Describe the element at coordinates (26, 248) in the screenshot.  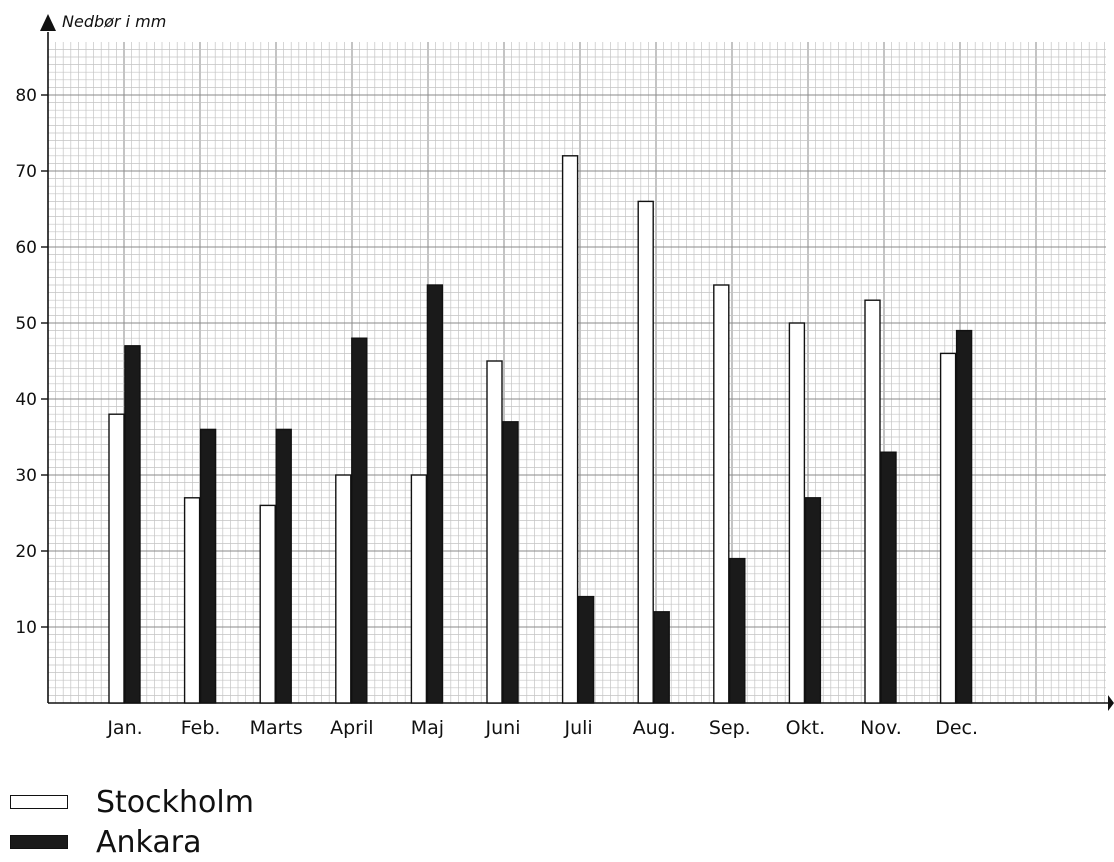
I see `y-tick-label: 60` at that location.